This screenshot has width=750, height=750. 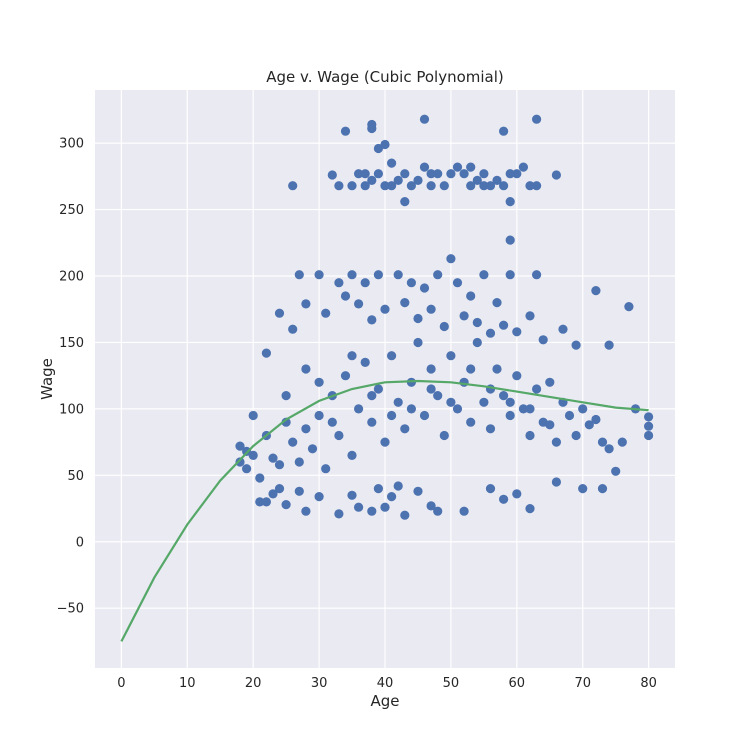 What do you see at coordinates (385, 77) in the screenshot?
I see `chart-title: Age v. Wage (Cubic Polynomial)` at bounding box center [385, 77].